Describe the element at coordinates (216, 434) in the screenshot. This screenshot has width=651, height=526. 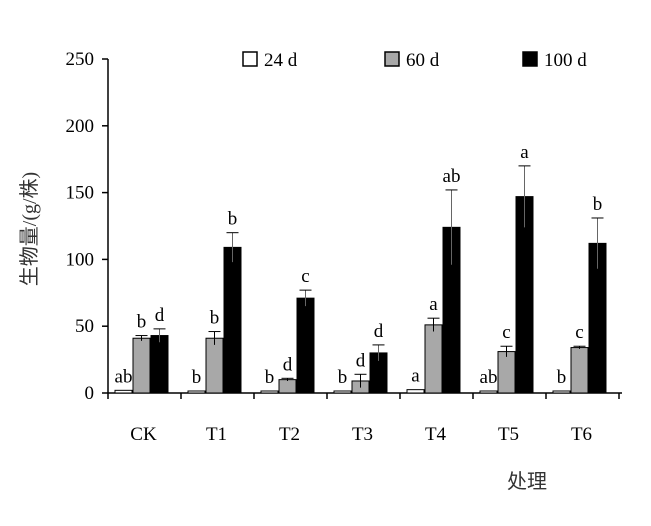
I see `x-tick-label: T1` at that location.